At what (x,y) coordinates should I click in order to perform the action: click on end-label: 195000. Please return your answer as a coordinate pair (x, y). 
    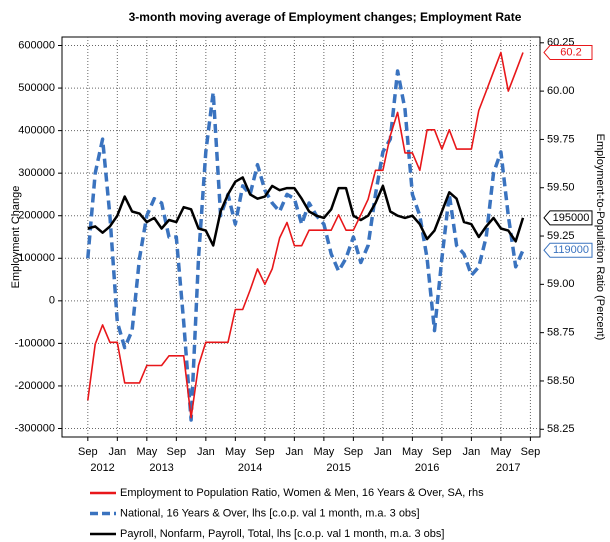
    Looking at the image, I should click on (568, 218).